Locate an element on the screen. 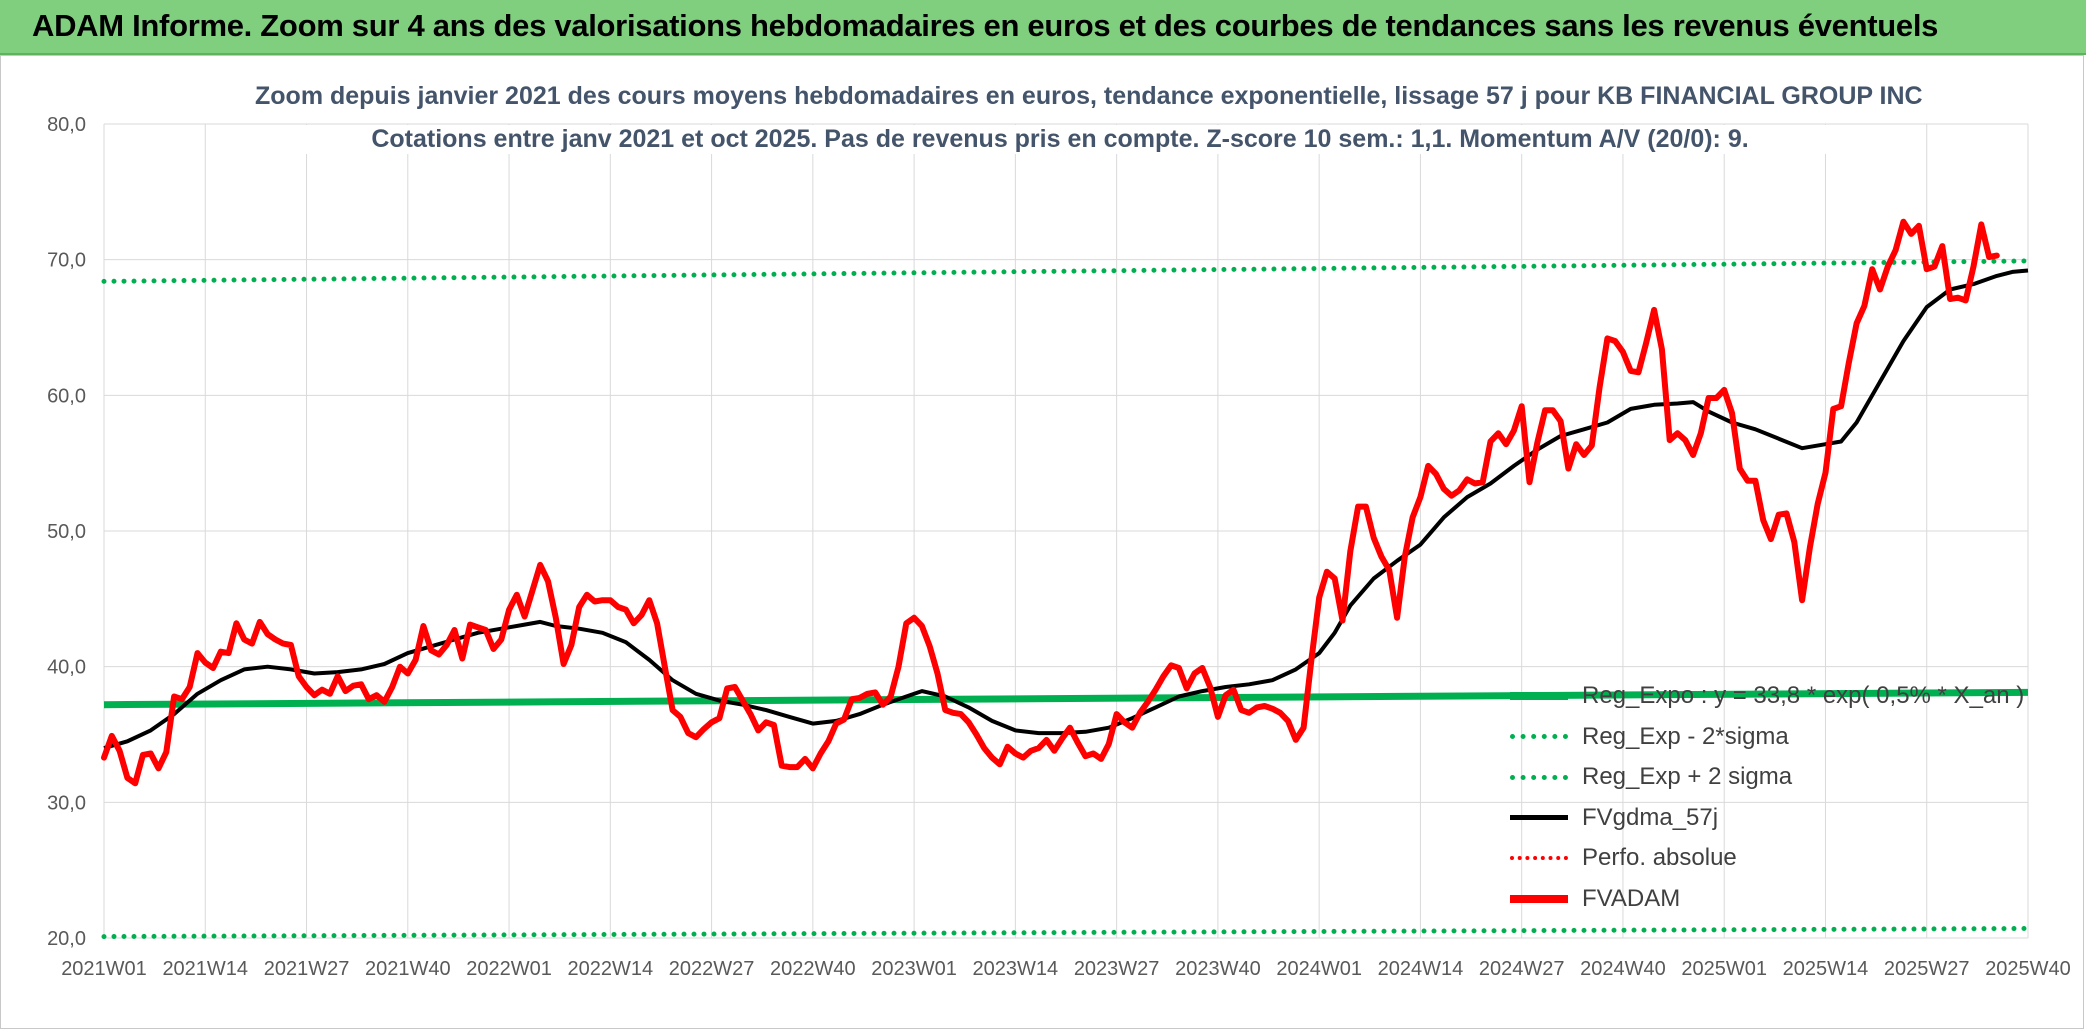  y-tick-label: 70,0 is located at coordinates (66, 261).